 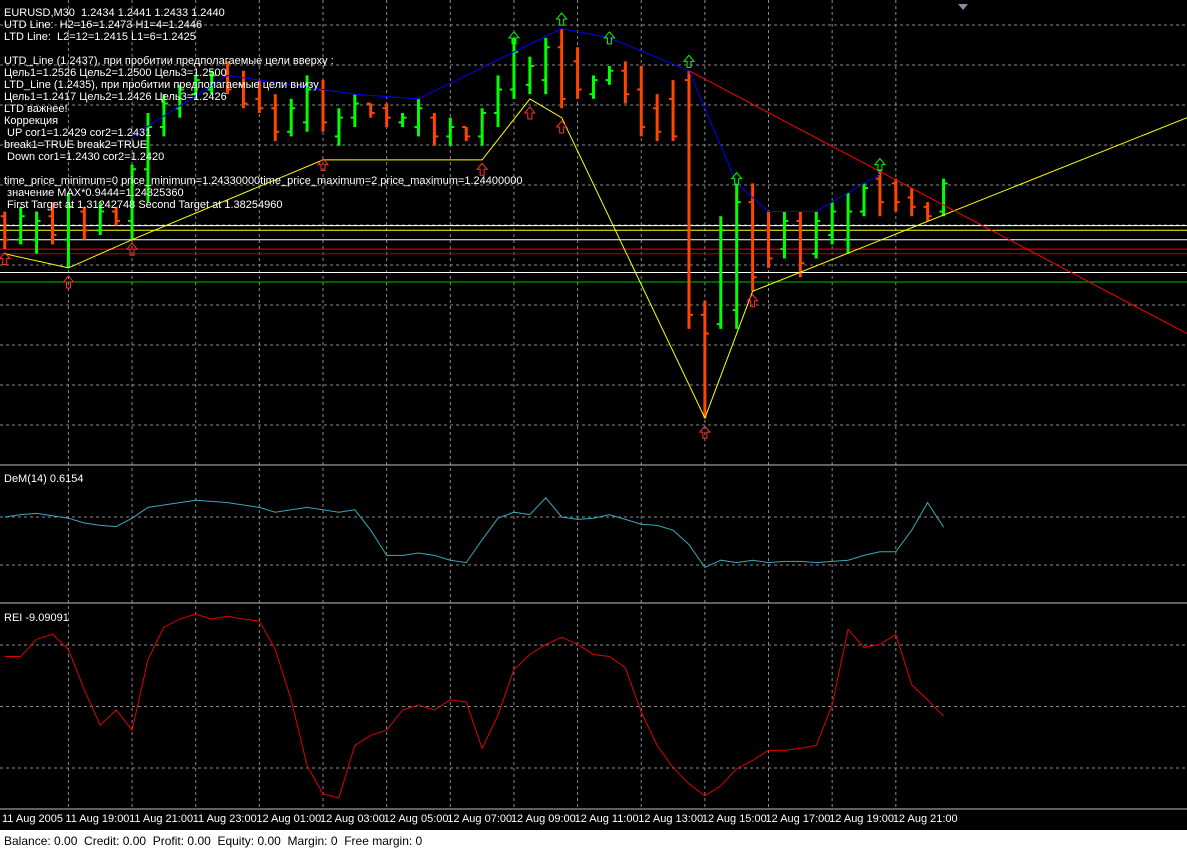 I want to click on annotation: break1=TRUE break2=TRUE, so click(x=75, y=145).